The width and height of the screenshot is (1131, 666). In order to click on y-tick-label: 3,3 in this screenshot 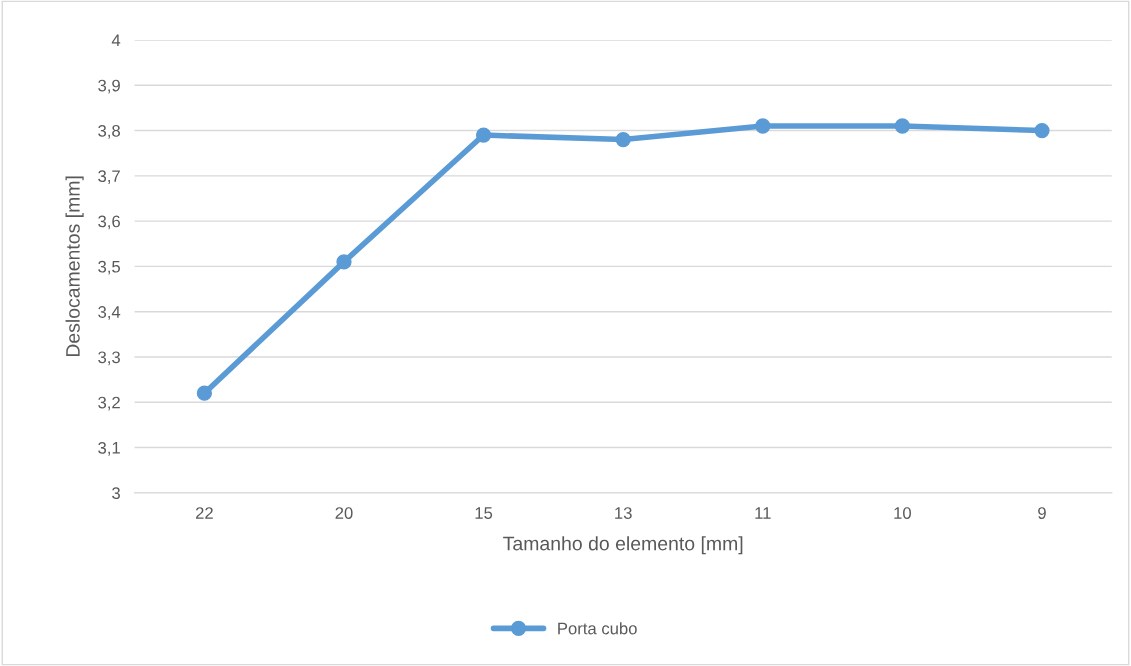, I will do `click(109, 358)`.